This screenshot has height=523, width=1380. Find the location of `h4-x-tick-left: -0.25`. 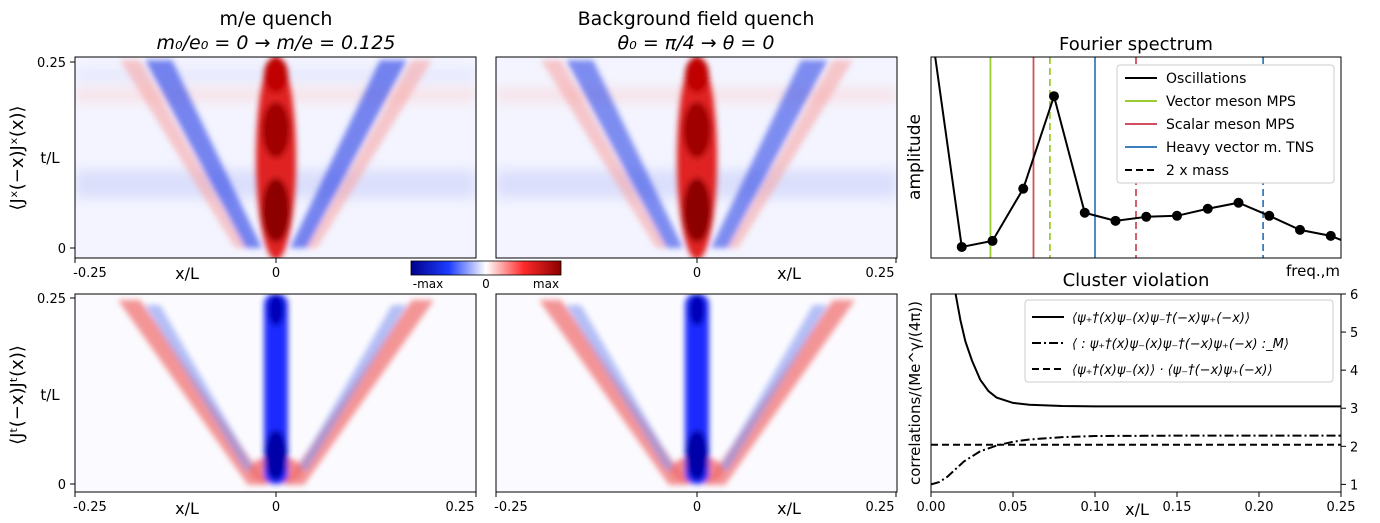

h4-x-tick-left: -0.25 is located at coordinates (511, 507).